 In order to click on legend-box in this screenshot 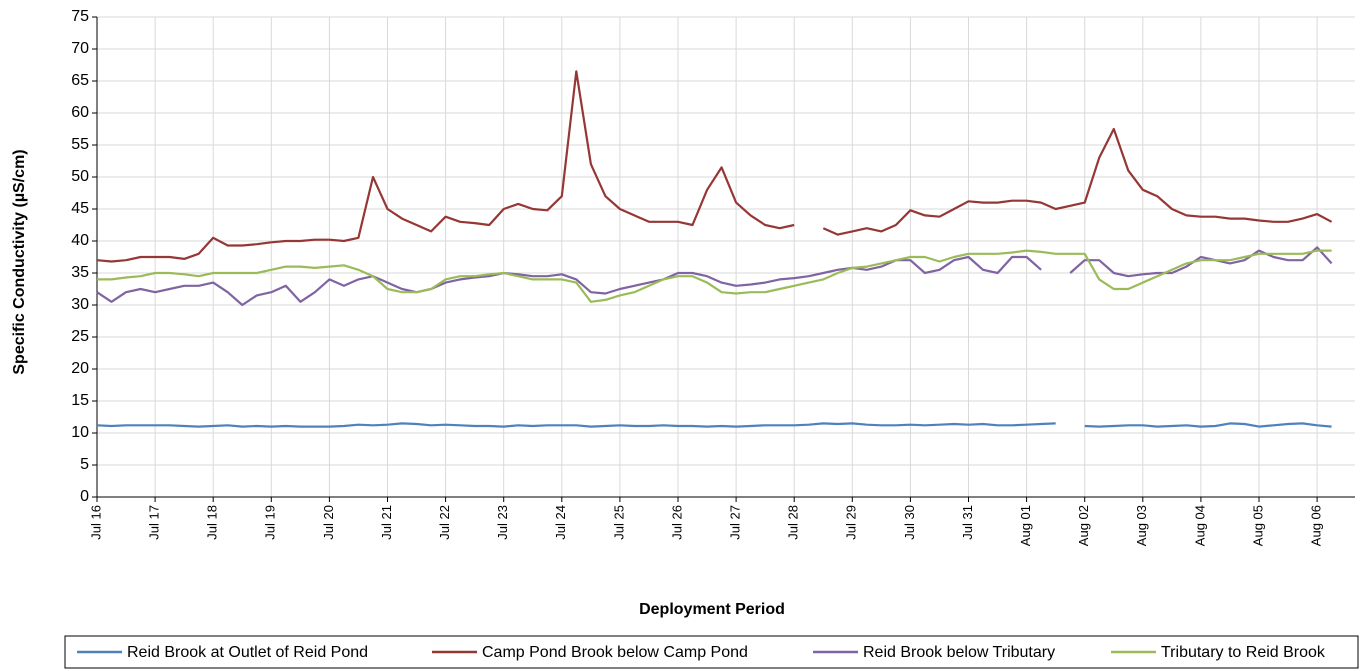, I will do `click(711, 652)`.